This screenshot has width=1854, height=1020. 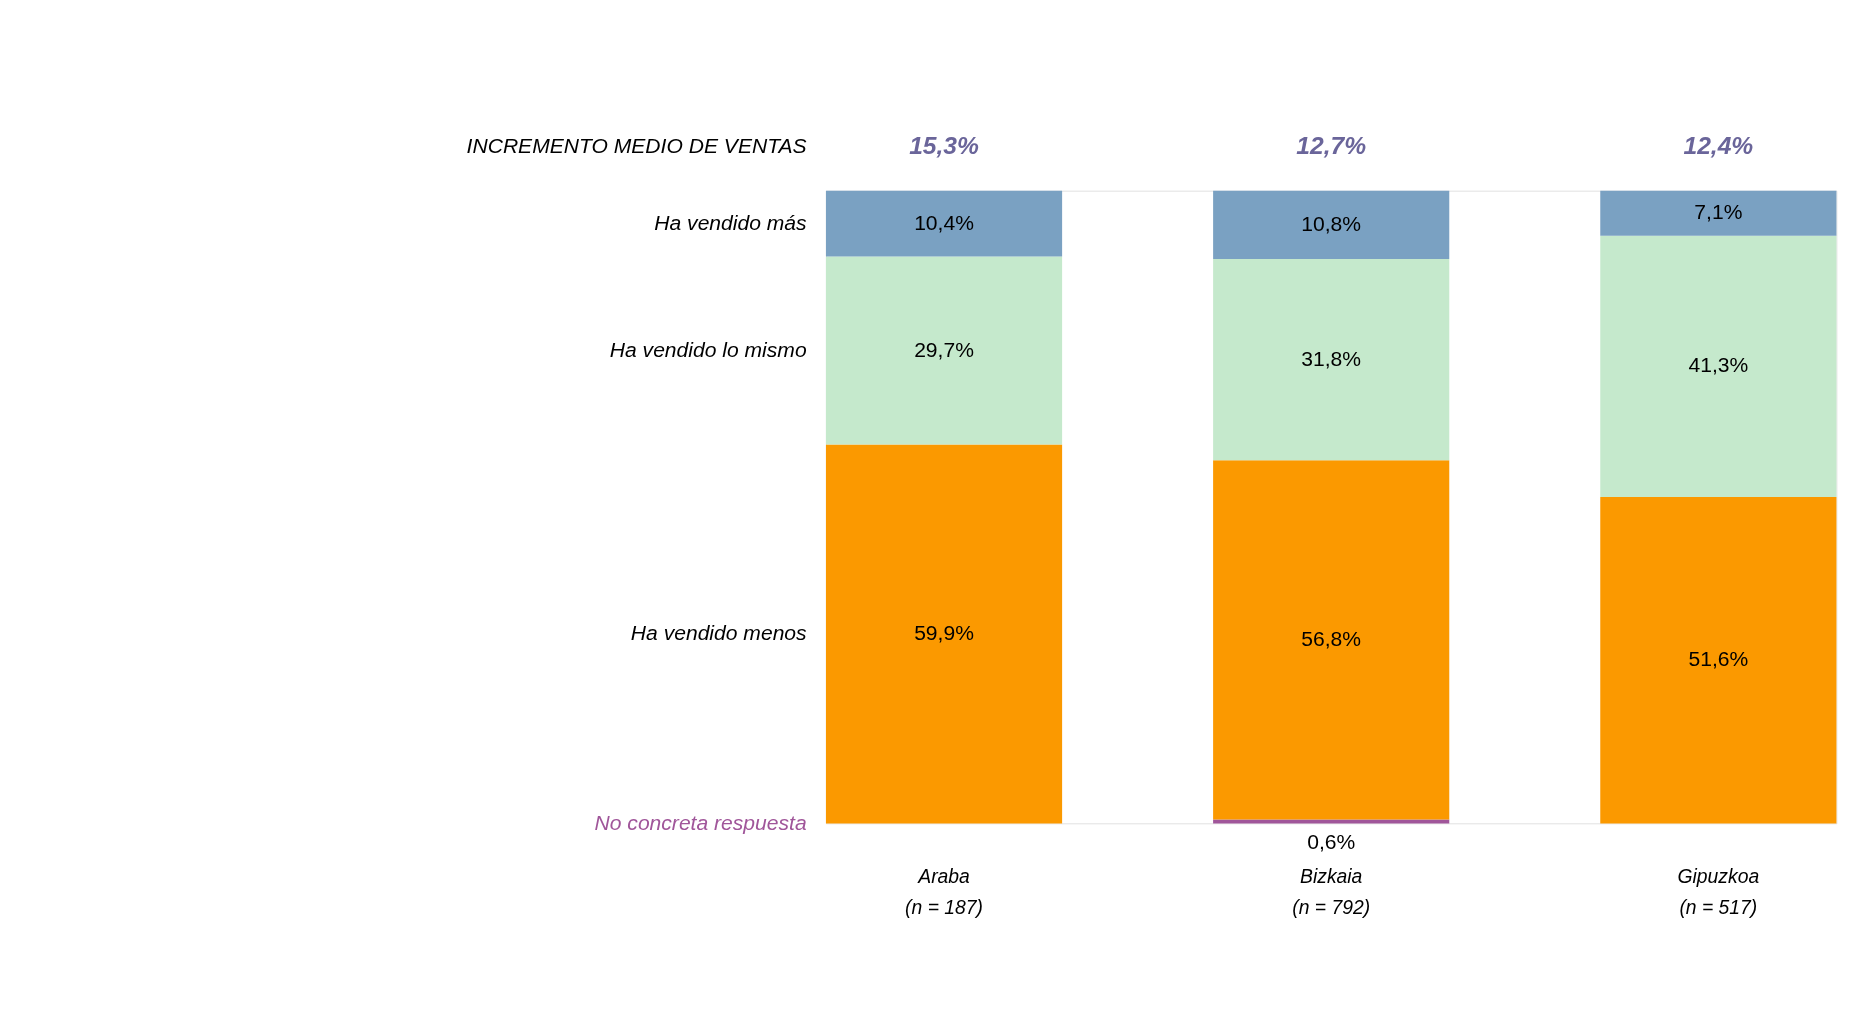 I want to click on data-label: 41,3%, so click(x=1718, y=365).